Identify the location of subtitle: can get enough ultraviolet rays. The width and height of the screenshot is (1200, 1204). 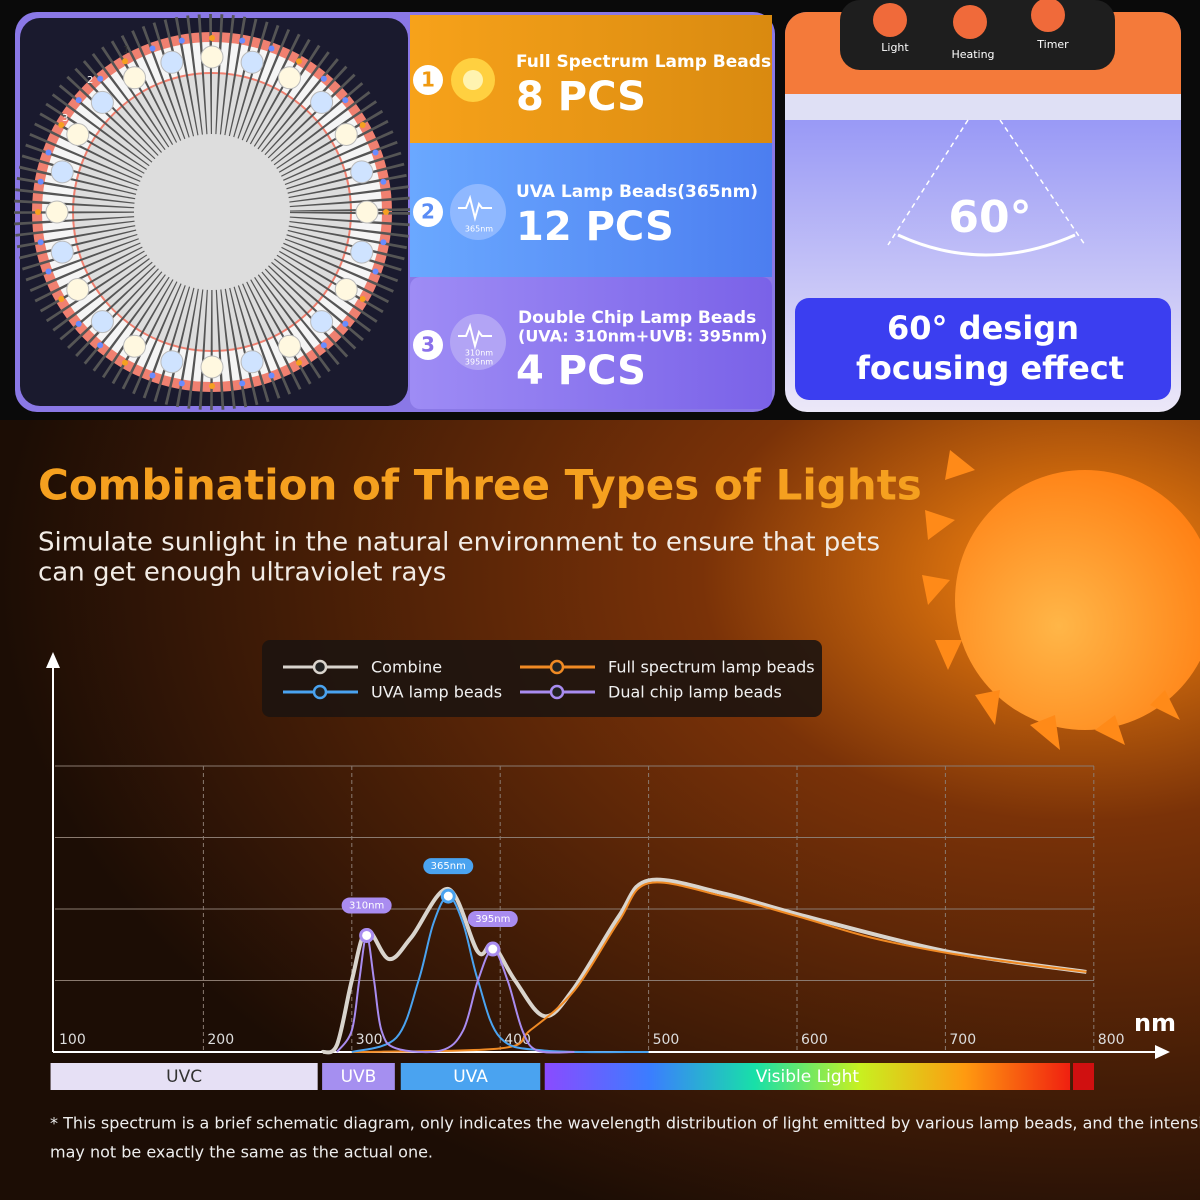
(242, 573).